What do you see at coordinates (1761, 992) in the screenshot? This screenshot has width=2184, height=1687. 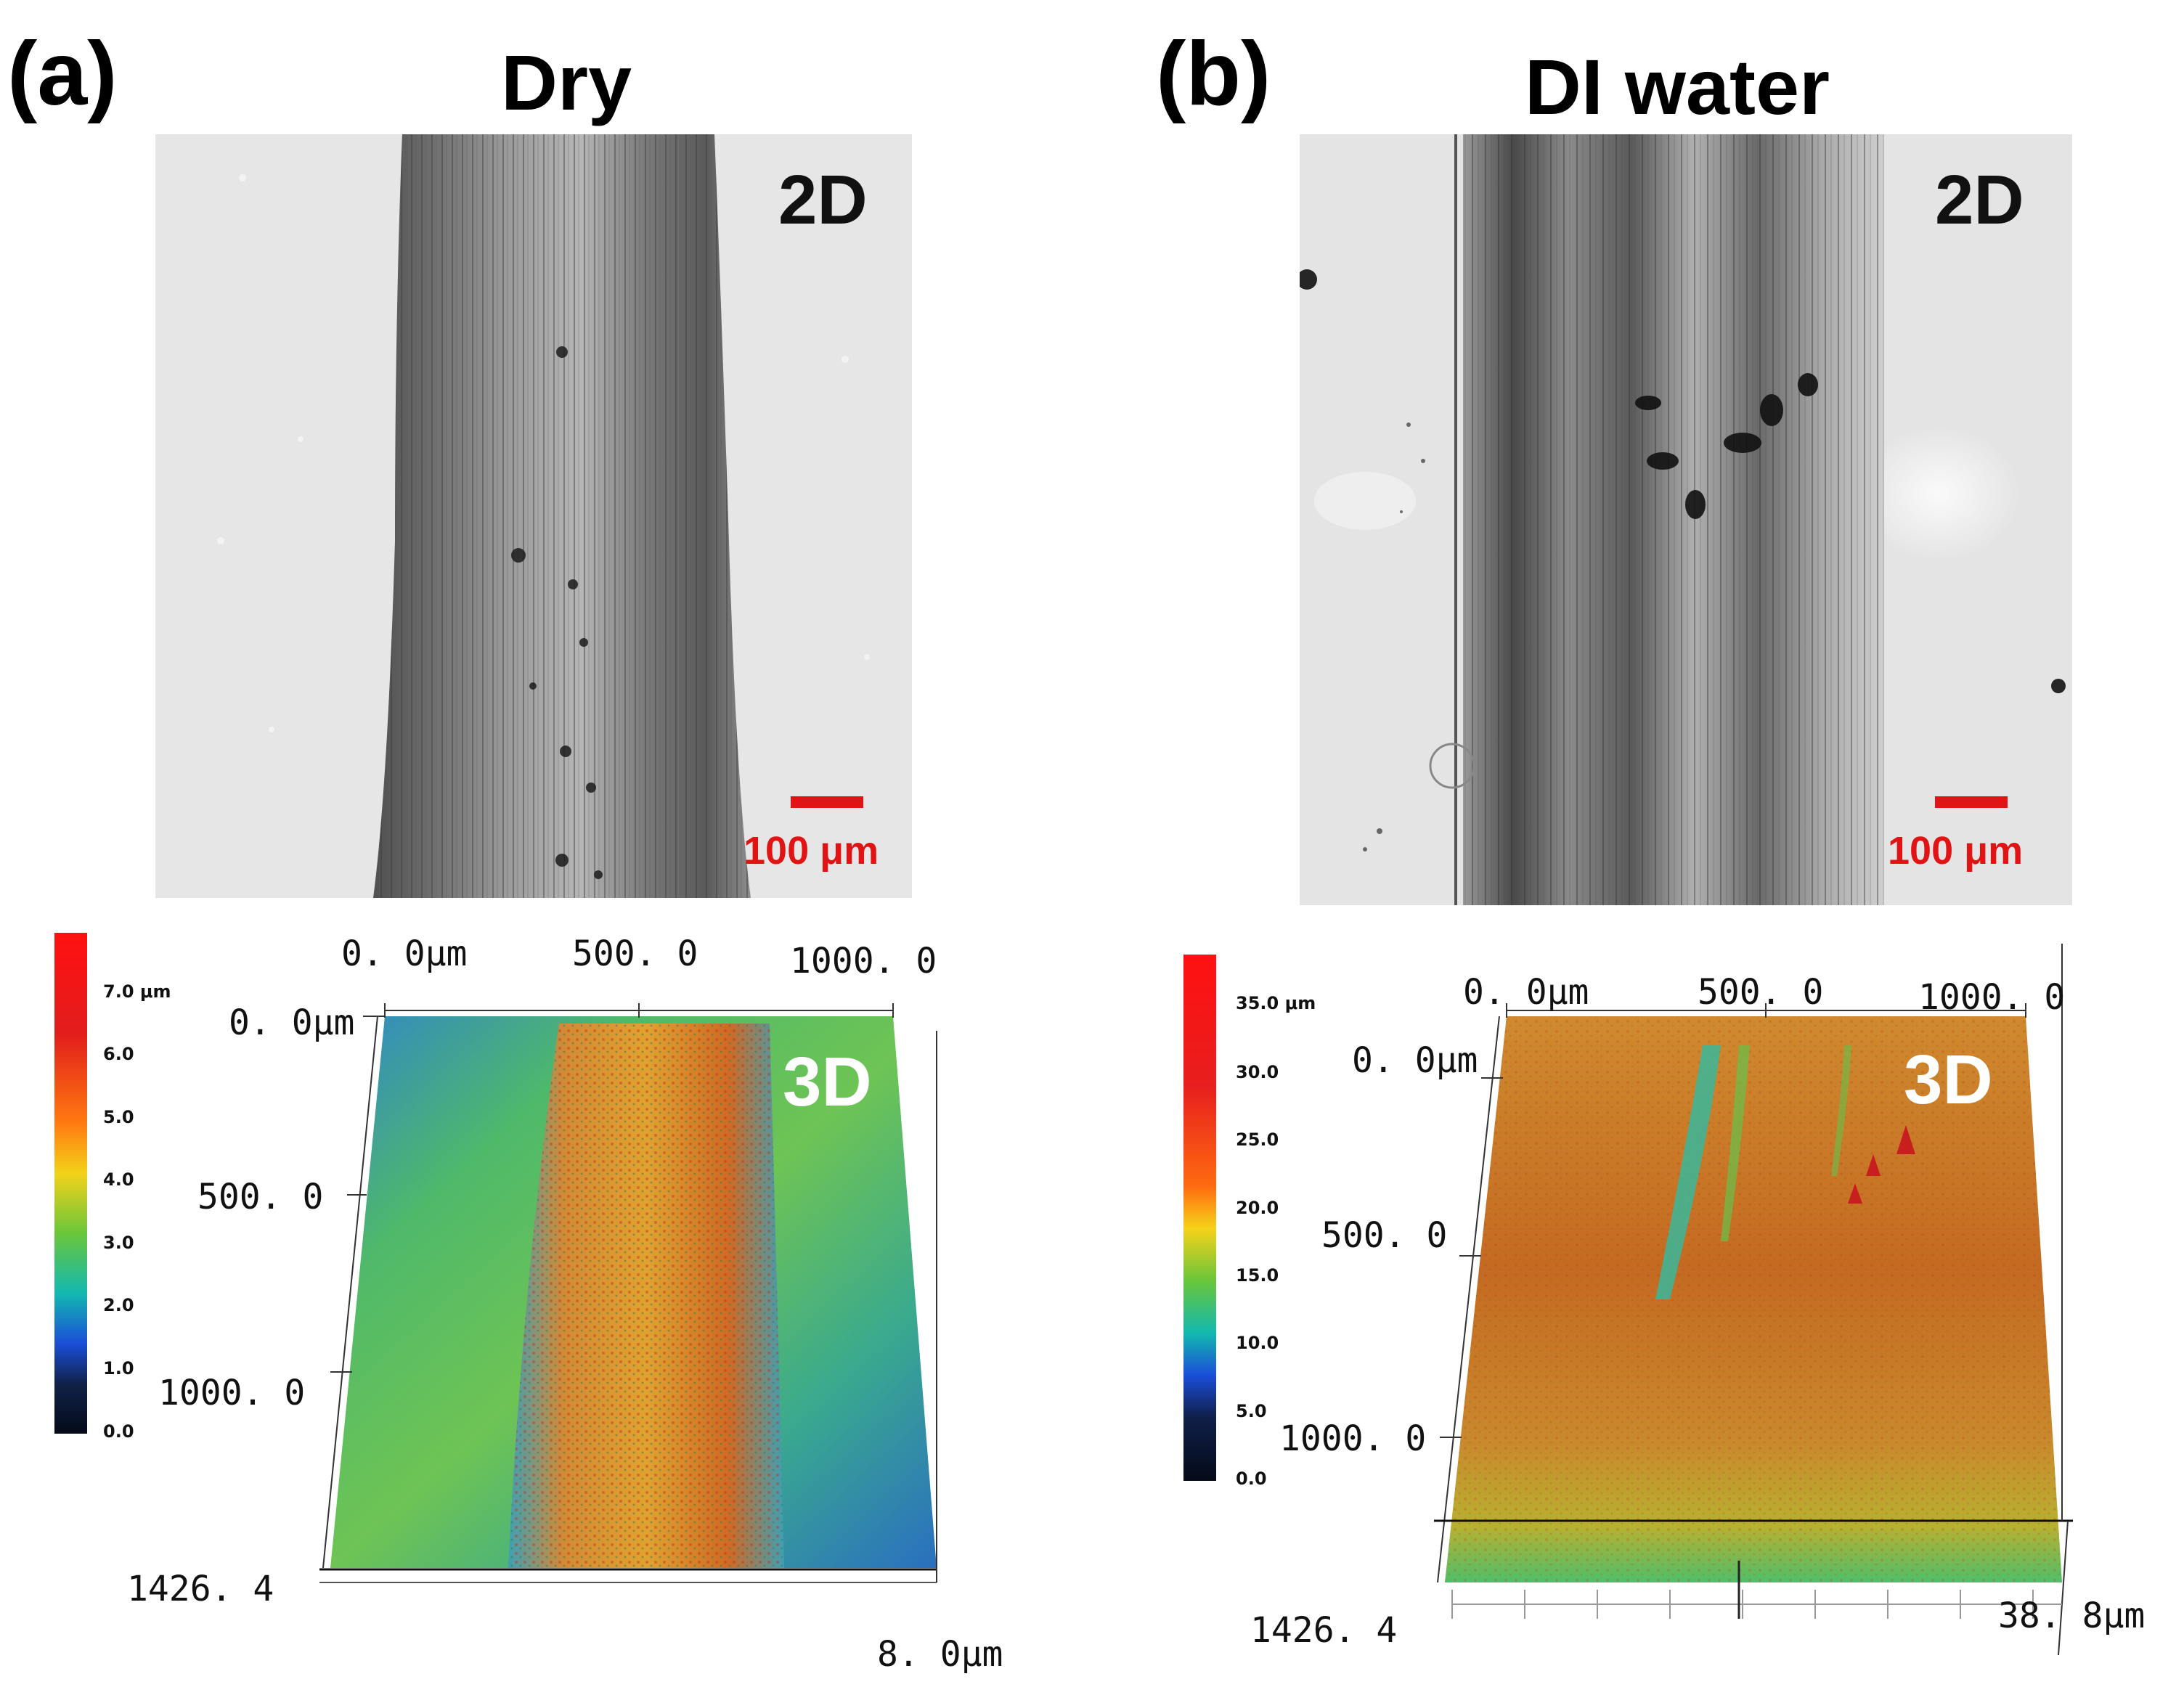 I see `water-x-axis-label: 500. 0` at bounding box center [1761, 992].